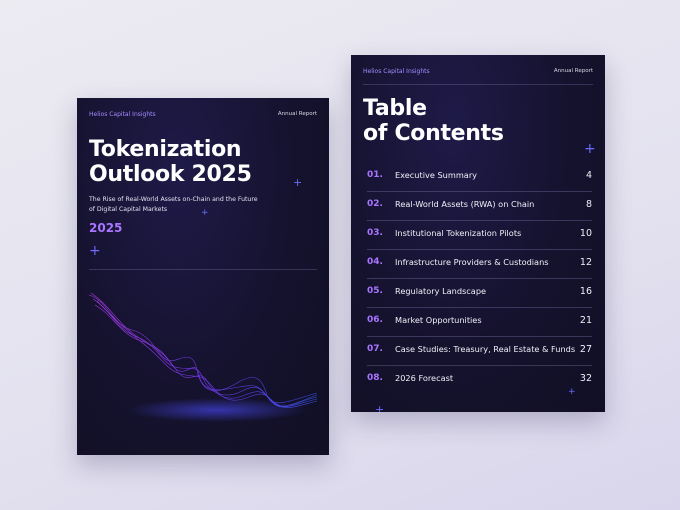  What do you see at coordinates (588, 204) in the screenshot?
I see `item-page: 8` at bounding box center [588, 204].